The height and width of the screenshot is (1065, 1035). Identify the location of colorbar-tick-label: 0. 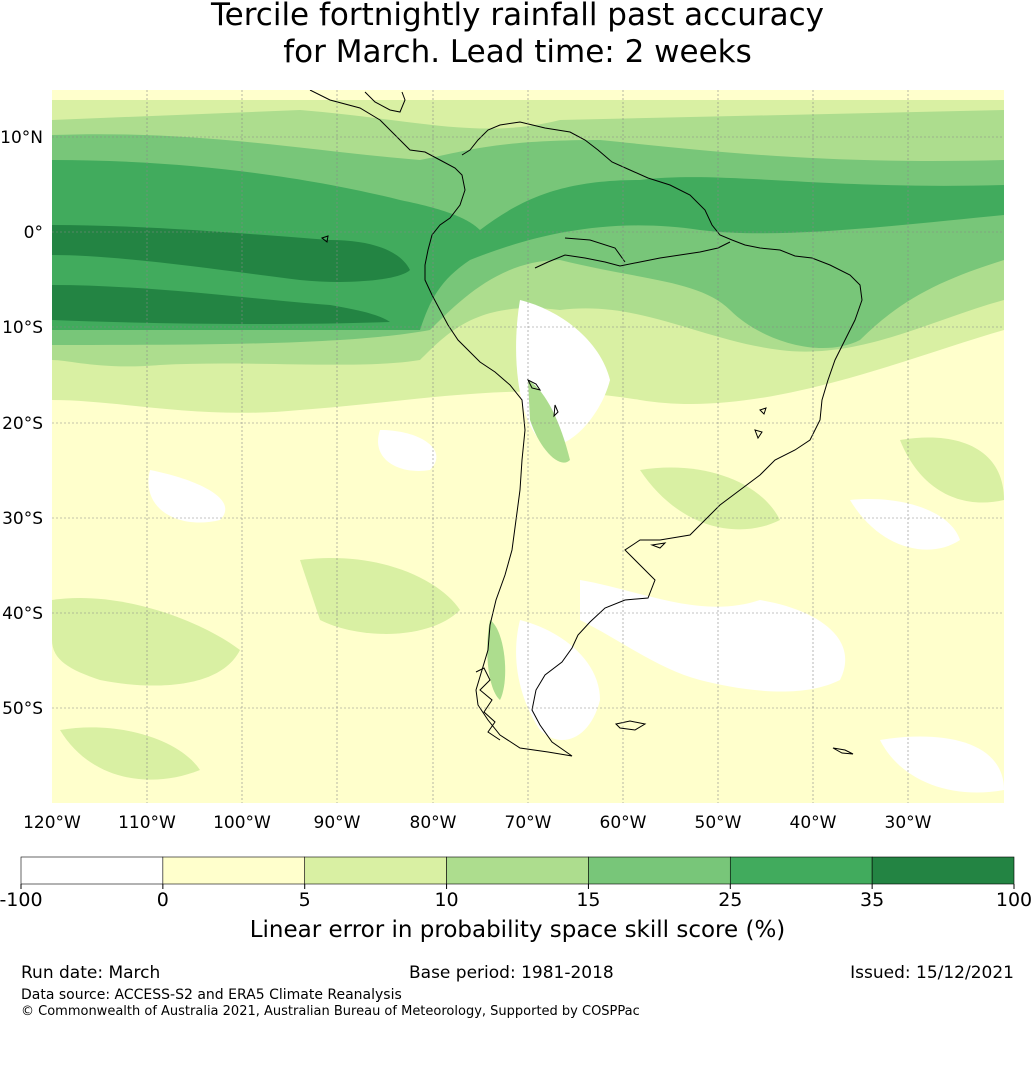
(163, 900).